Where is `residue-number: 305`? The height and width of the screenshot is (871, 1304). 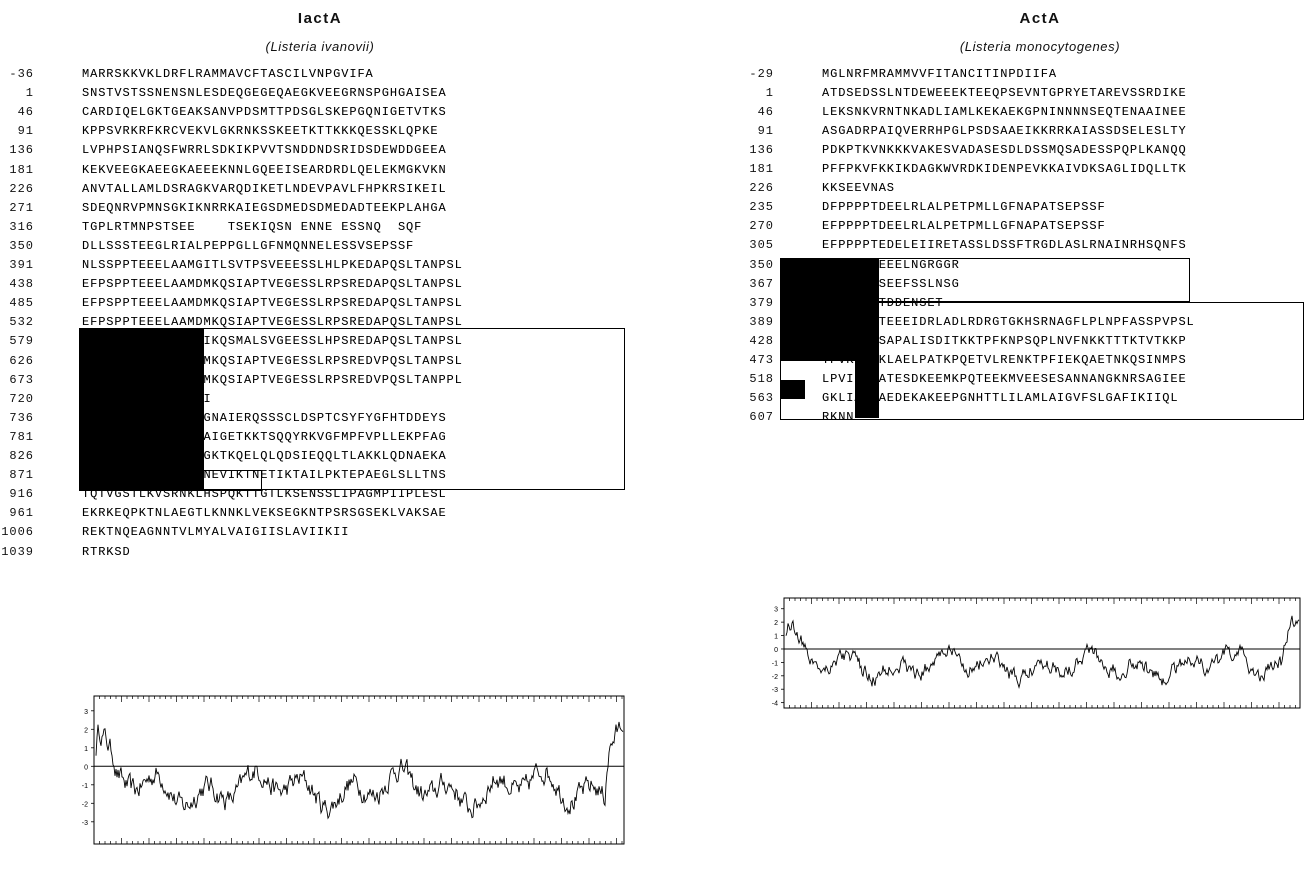 residue-number: 305 is located at coordinates (761, 245).